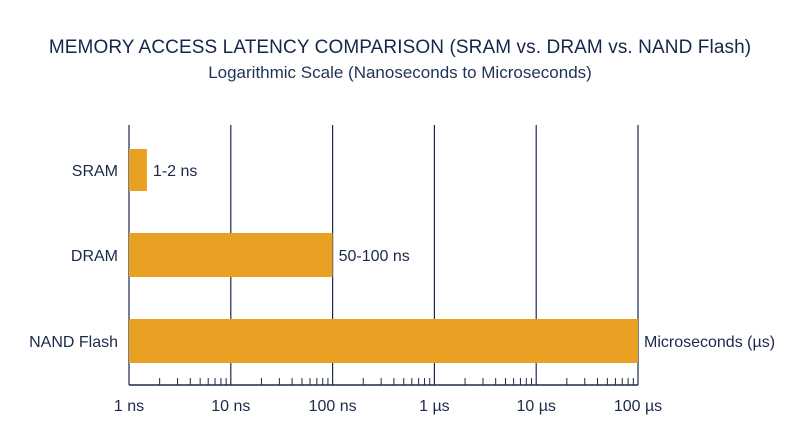 The image size is (800, 447). I want to click on bar-dram, so click(231, 255).